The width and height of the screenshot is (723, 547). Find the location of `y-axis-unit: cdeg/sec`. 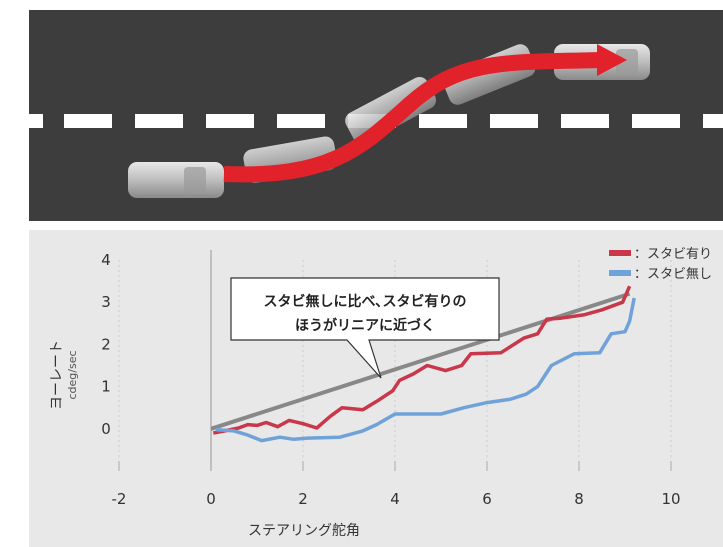

y-axis-unit: cdeg/sec is located at coordinates (72, 374).